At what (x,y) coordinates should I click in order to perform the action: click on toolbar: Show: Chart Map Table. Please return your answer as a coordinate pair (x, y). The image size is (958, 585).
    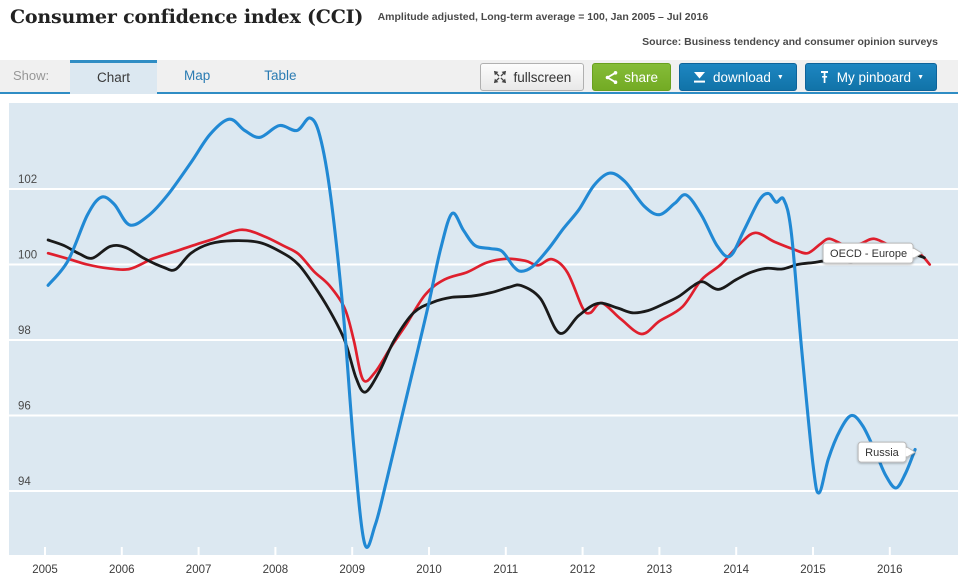
    Looking at the image, I should click on (479, 77).